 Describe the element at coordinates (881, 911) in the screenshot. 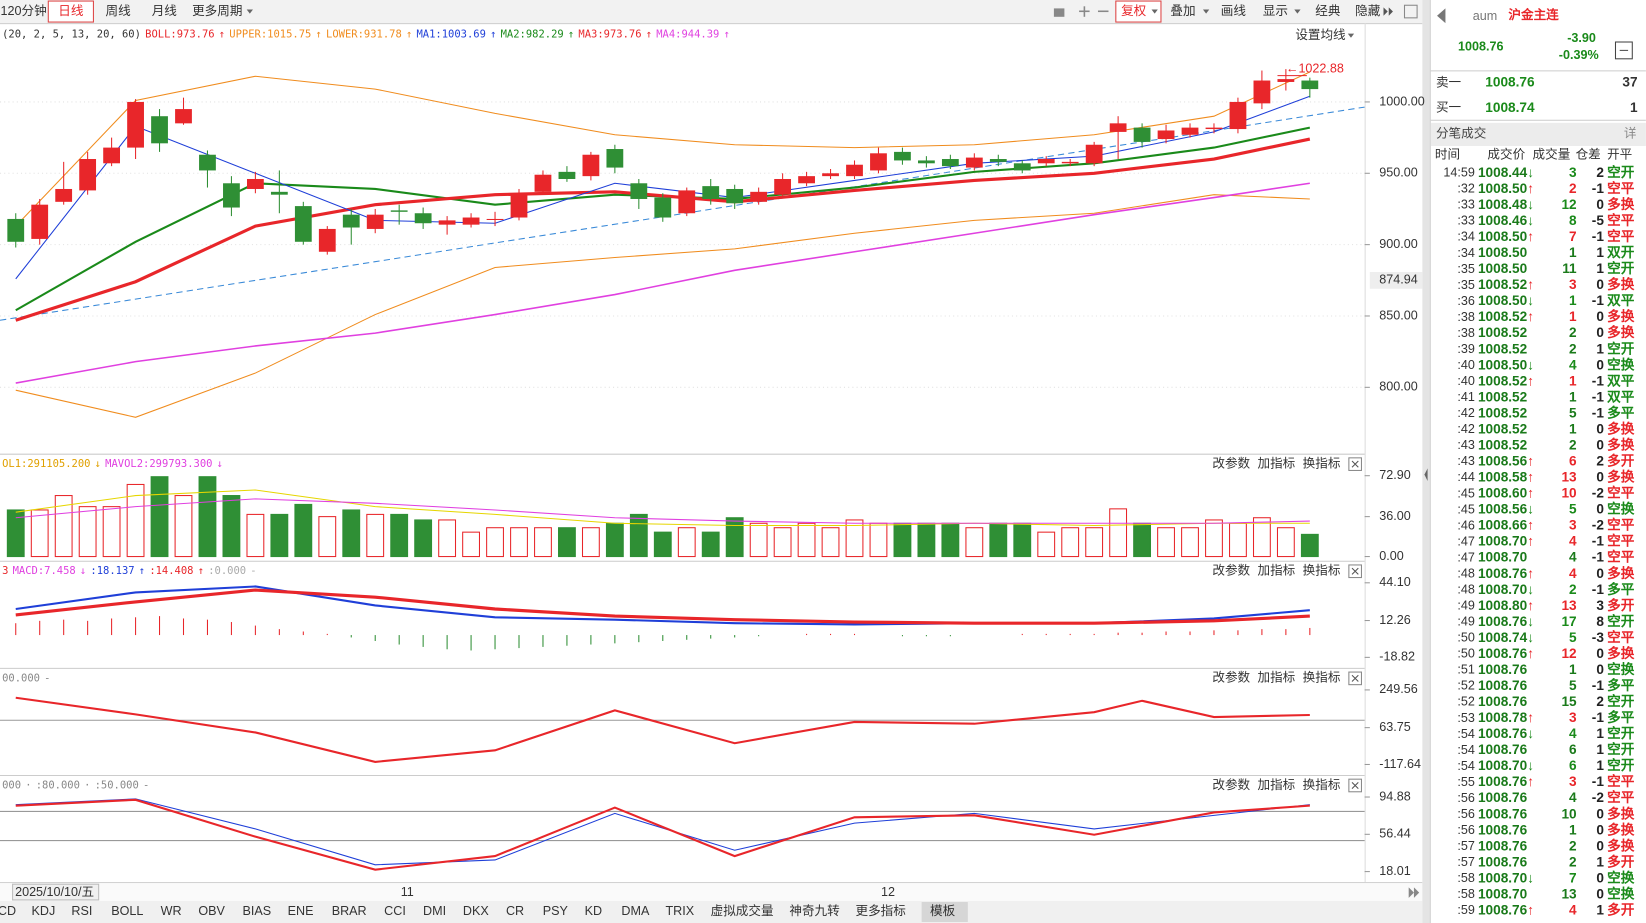

I see `indicator-tab: 更多指标` at that location.